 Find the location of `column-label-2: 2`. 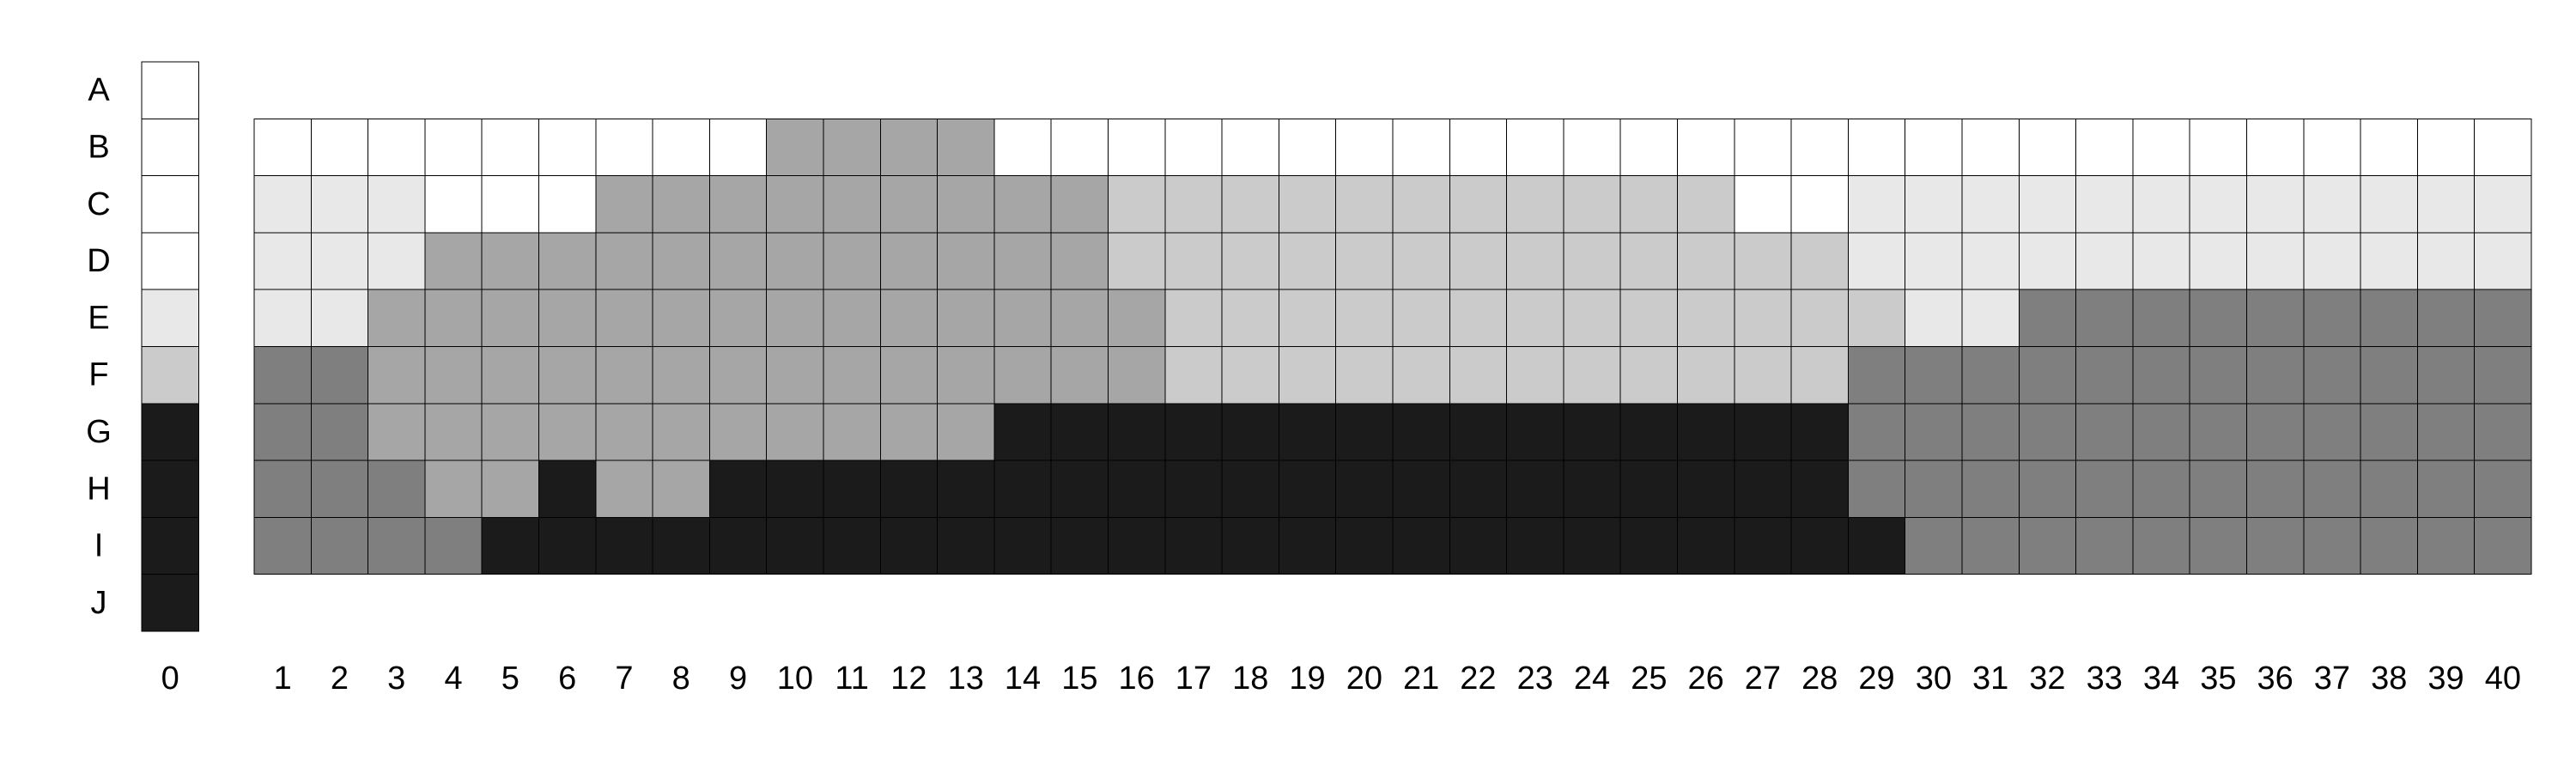

column-label-2: 2 is located at coordinates (340, 678).